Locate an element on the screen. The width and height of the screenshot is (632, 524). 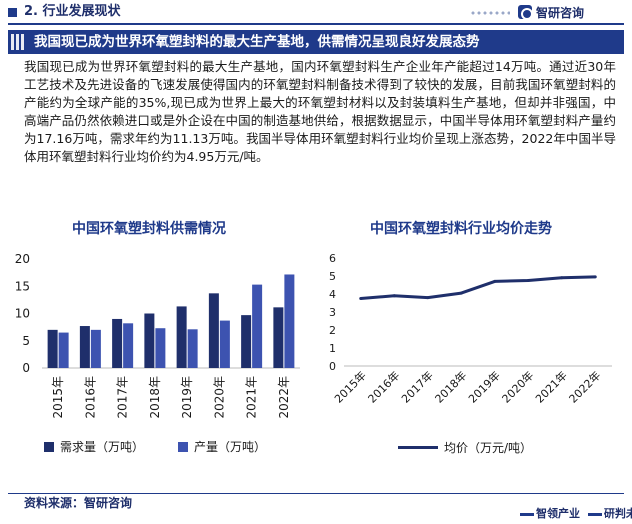
bar-x-tick-label: 2022年 is located at coordinates (284, 397).